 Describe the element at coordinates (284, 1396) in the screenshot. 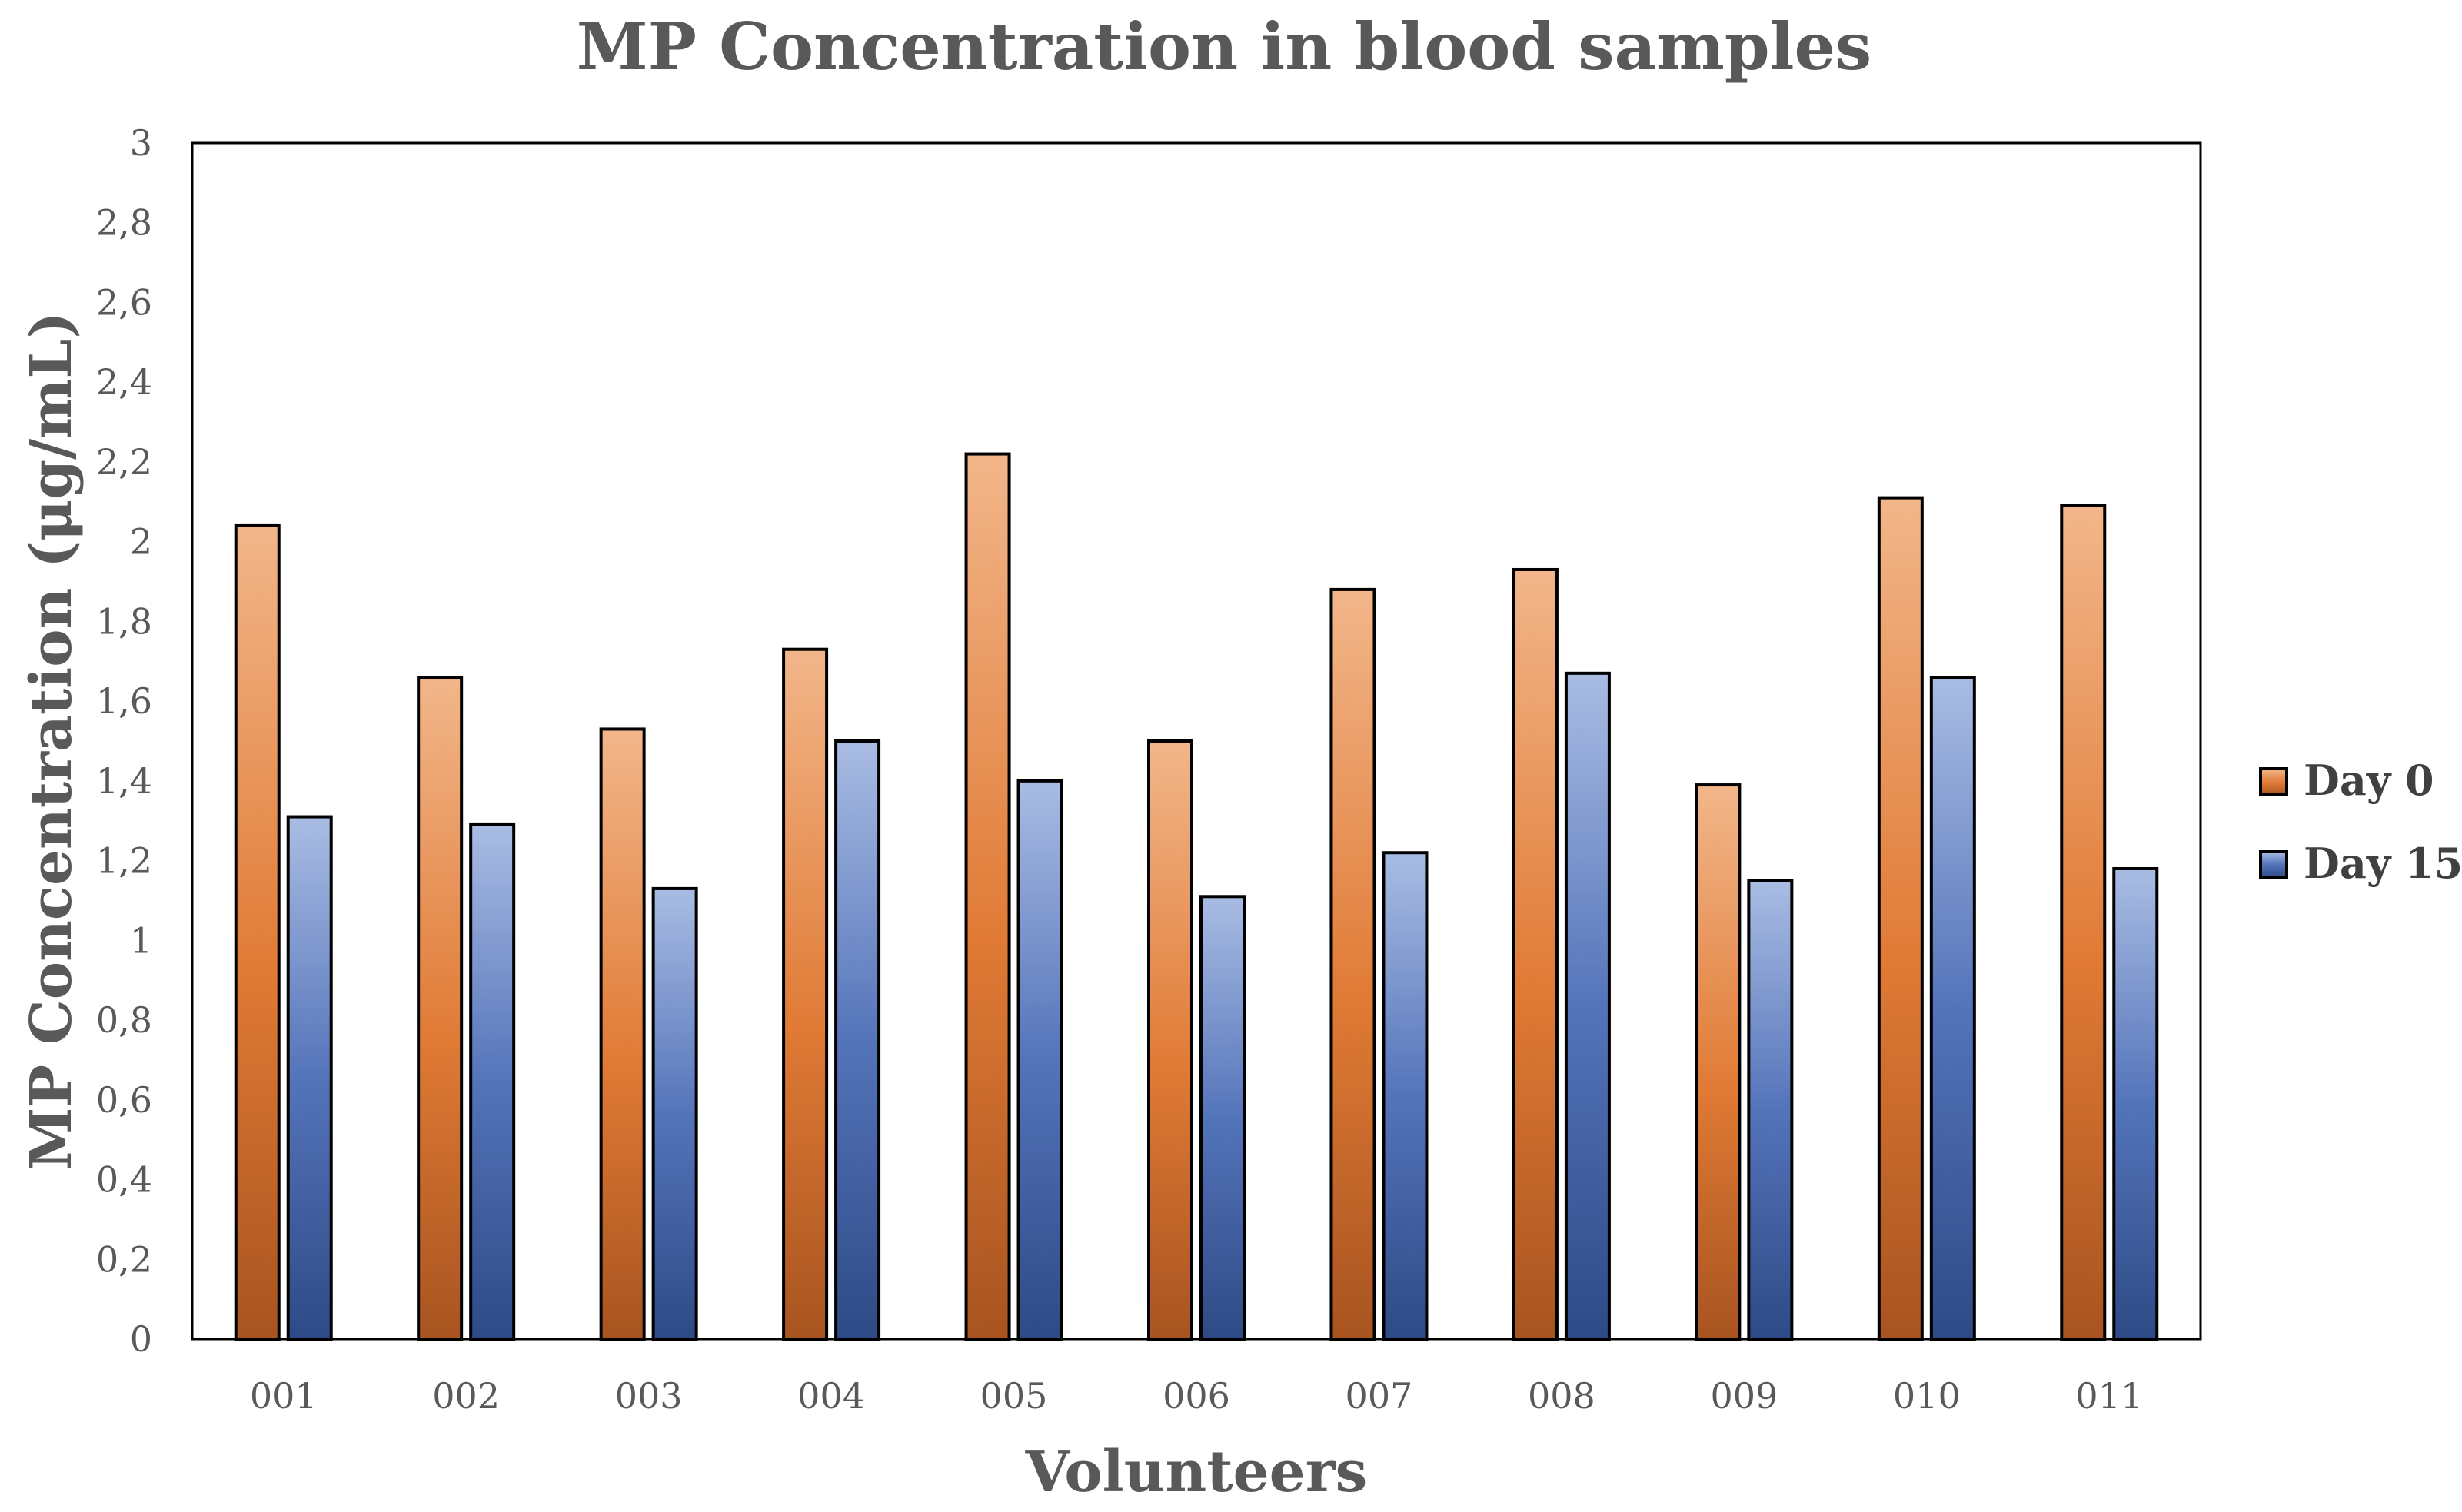

I see `x-tick-label: 001` at that location.